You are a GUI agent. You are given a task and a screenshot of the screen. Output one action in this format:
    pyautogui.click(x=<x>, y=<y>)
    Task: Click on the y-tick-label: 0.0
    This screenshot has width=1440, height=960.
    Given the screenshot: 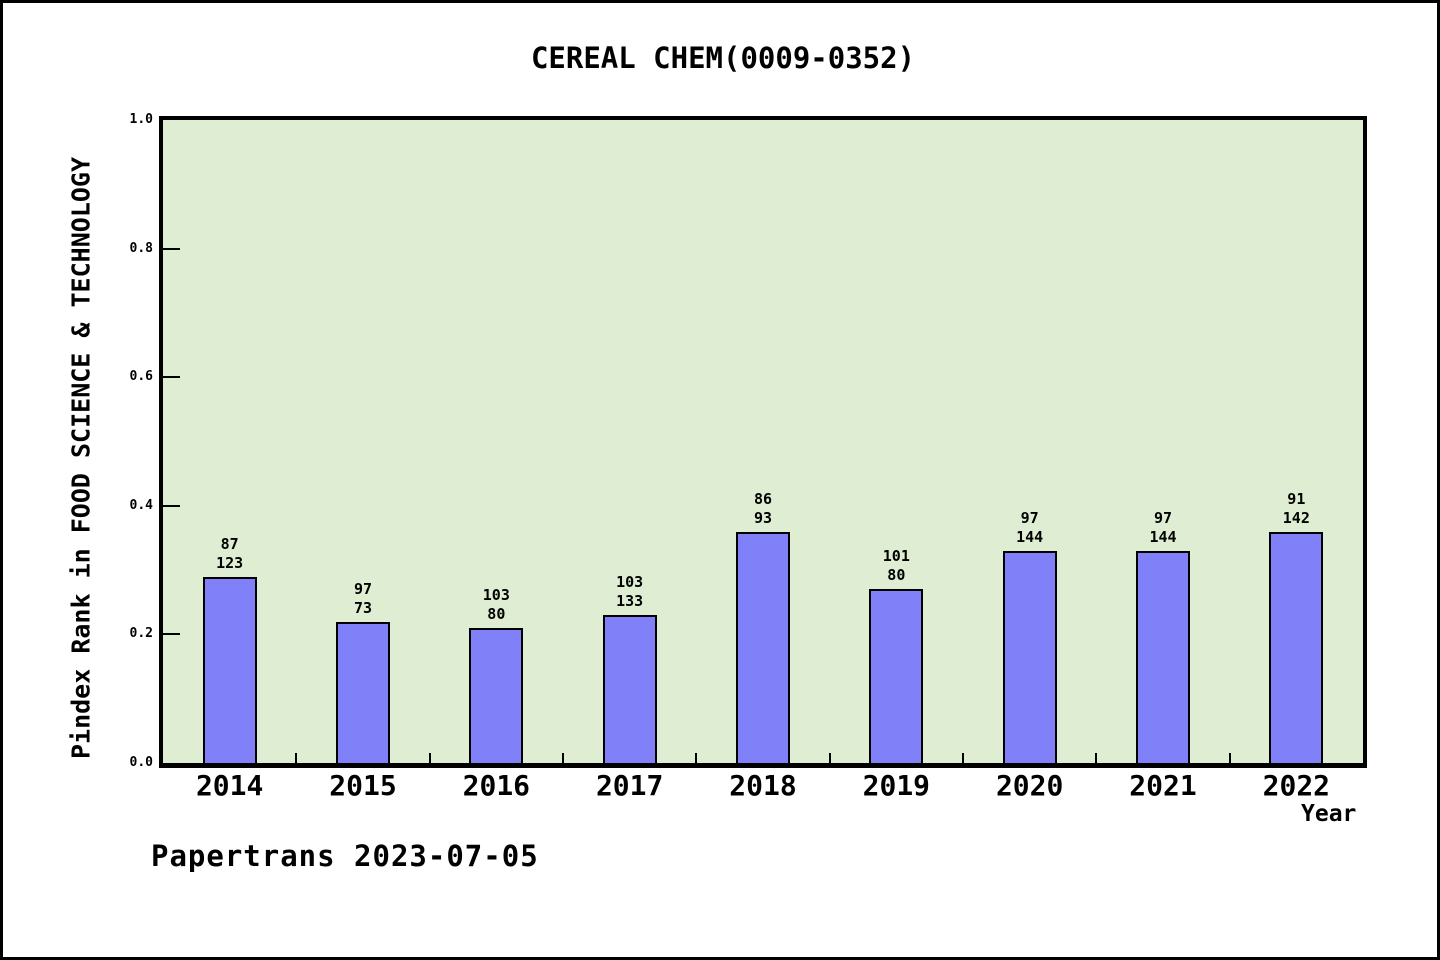 What is the action you would take?
    pyautogui.click(x=141, y=762)
    